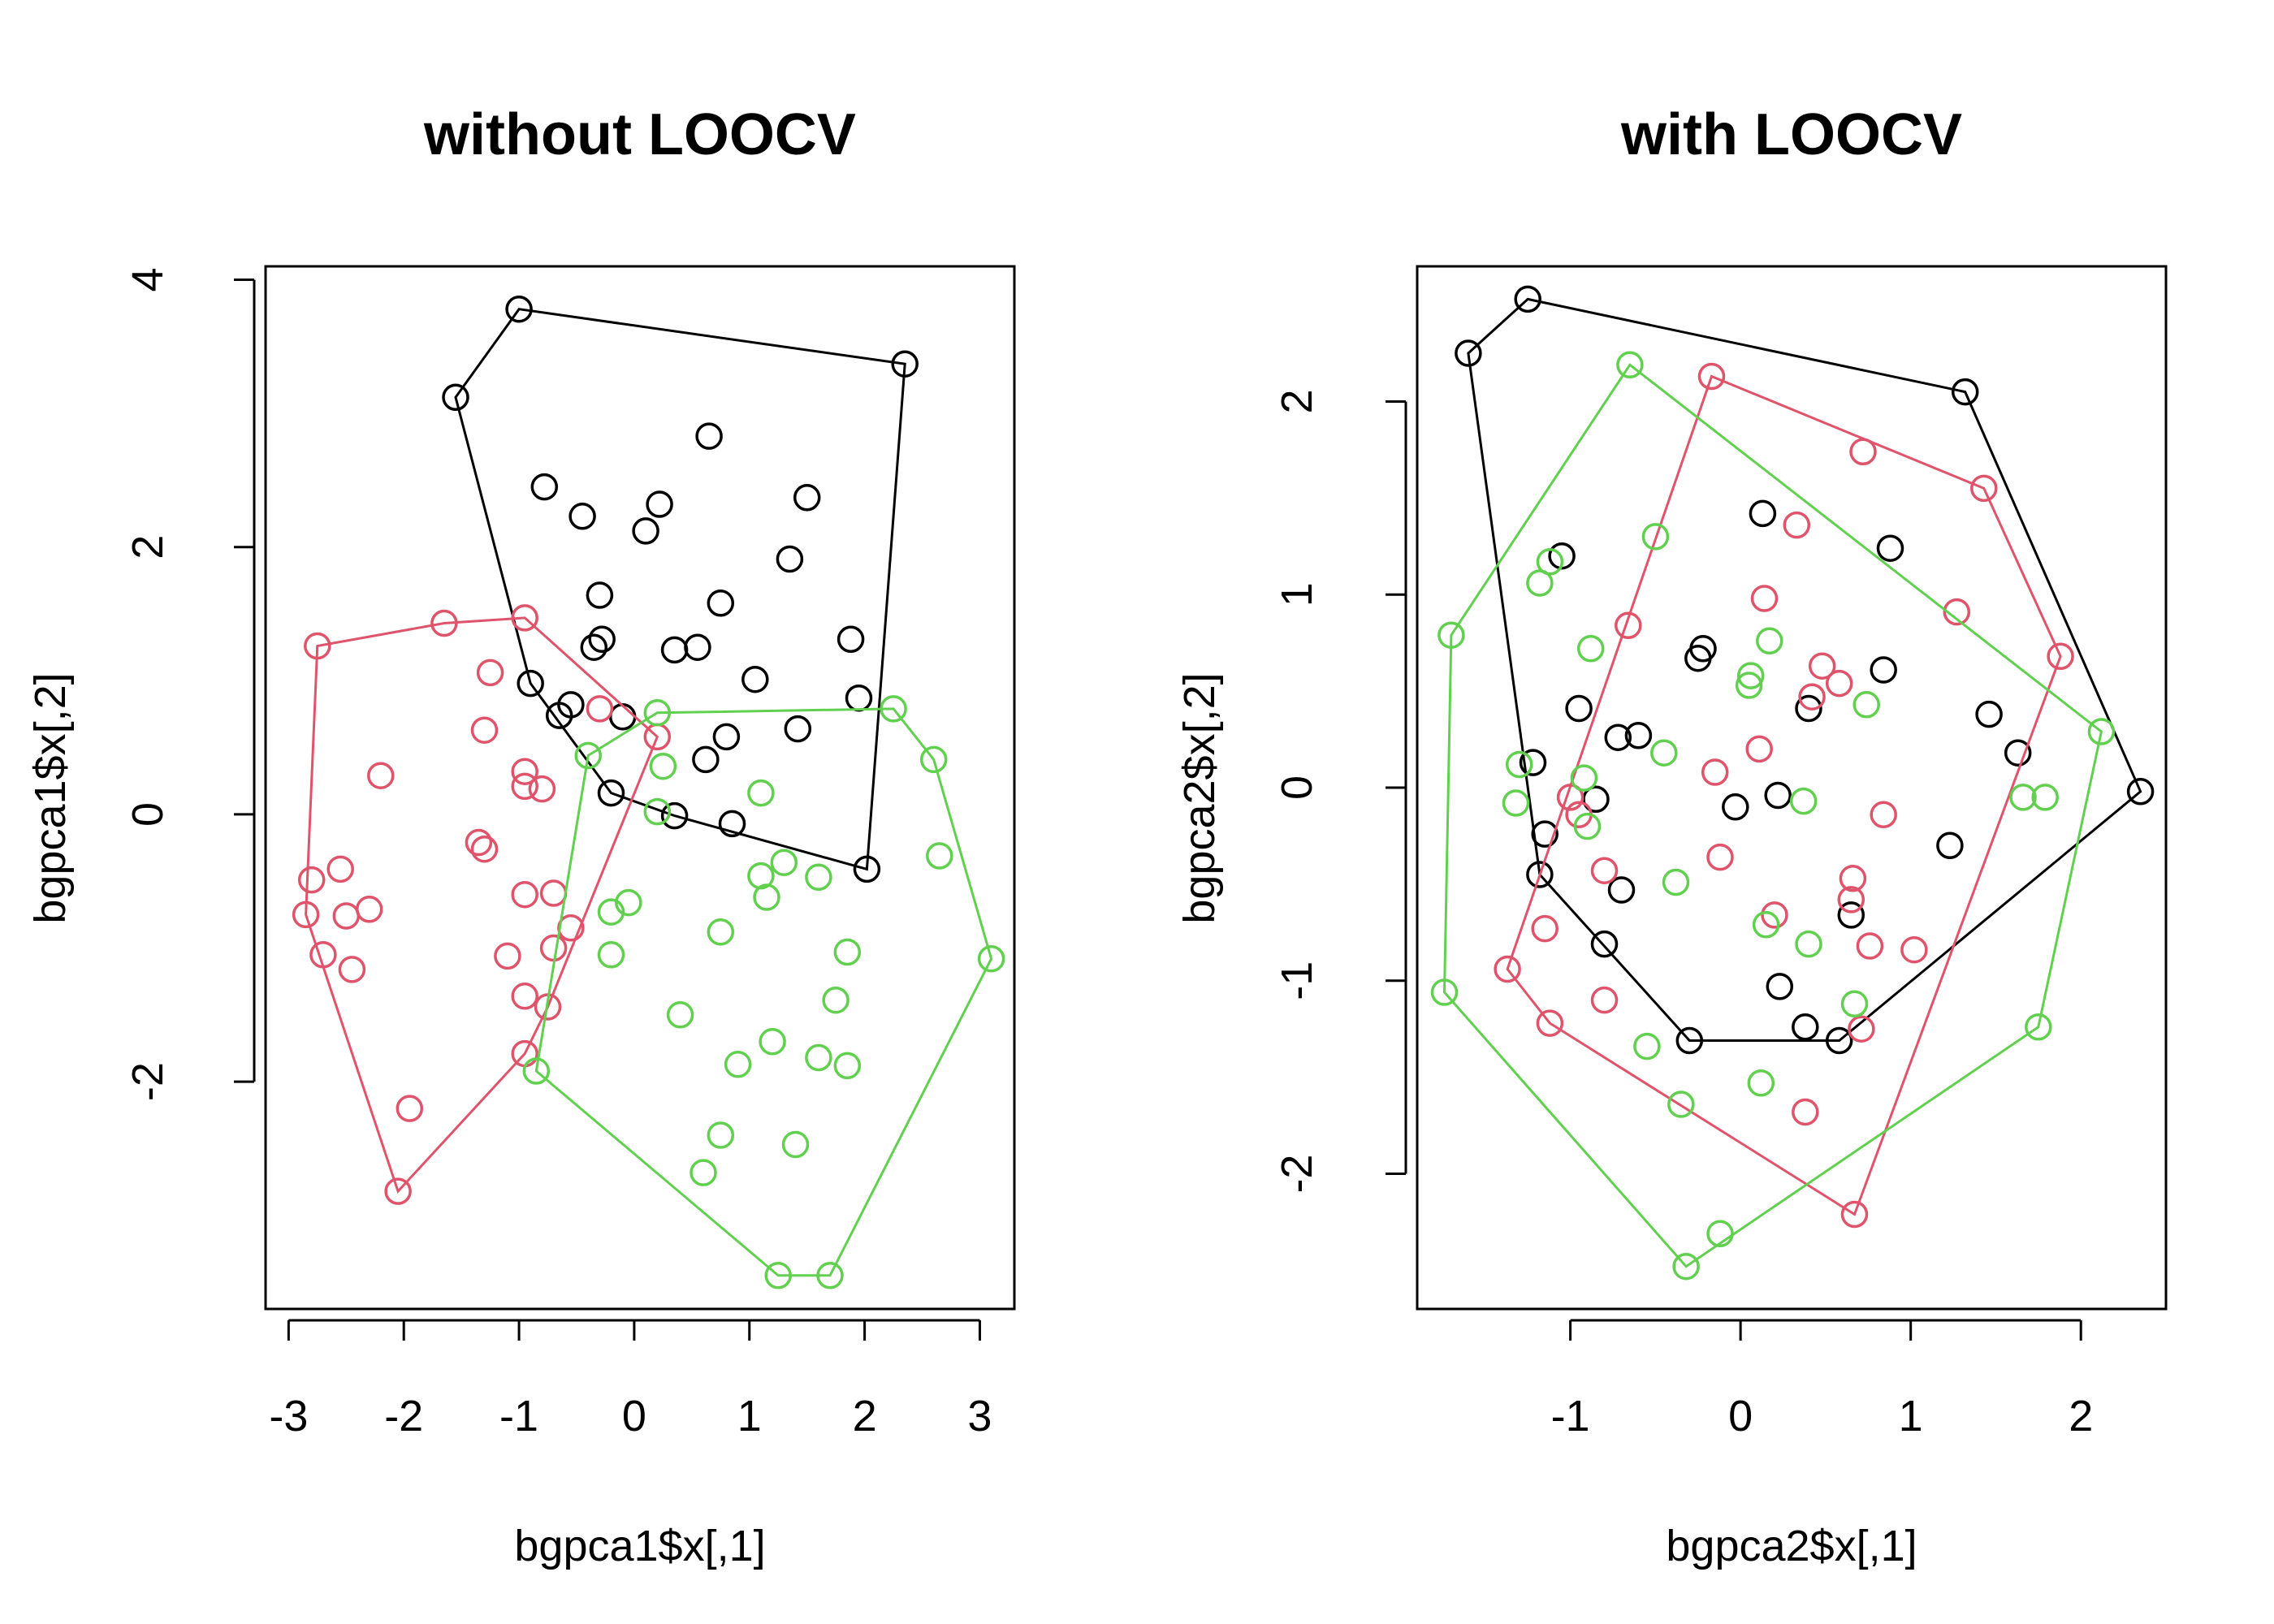  Describe the element at coordinates (2081, 1416) in the screenshot. I see `right-x-tick-label: 2` at that location.